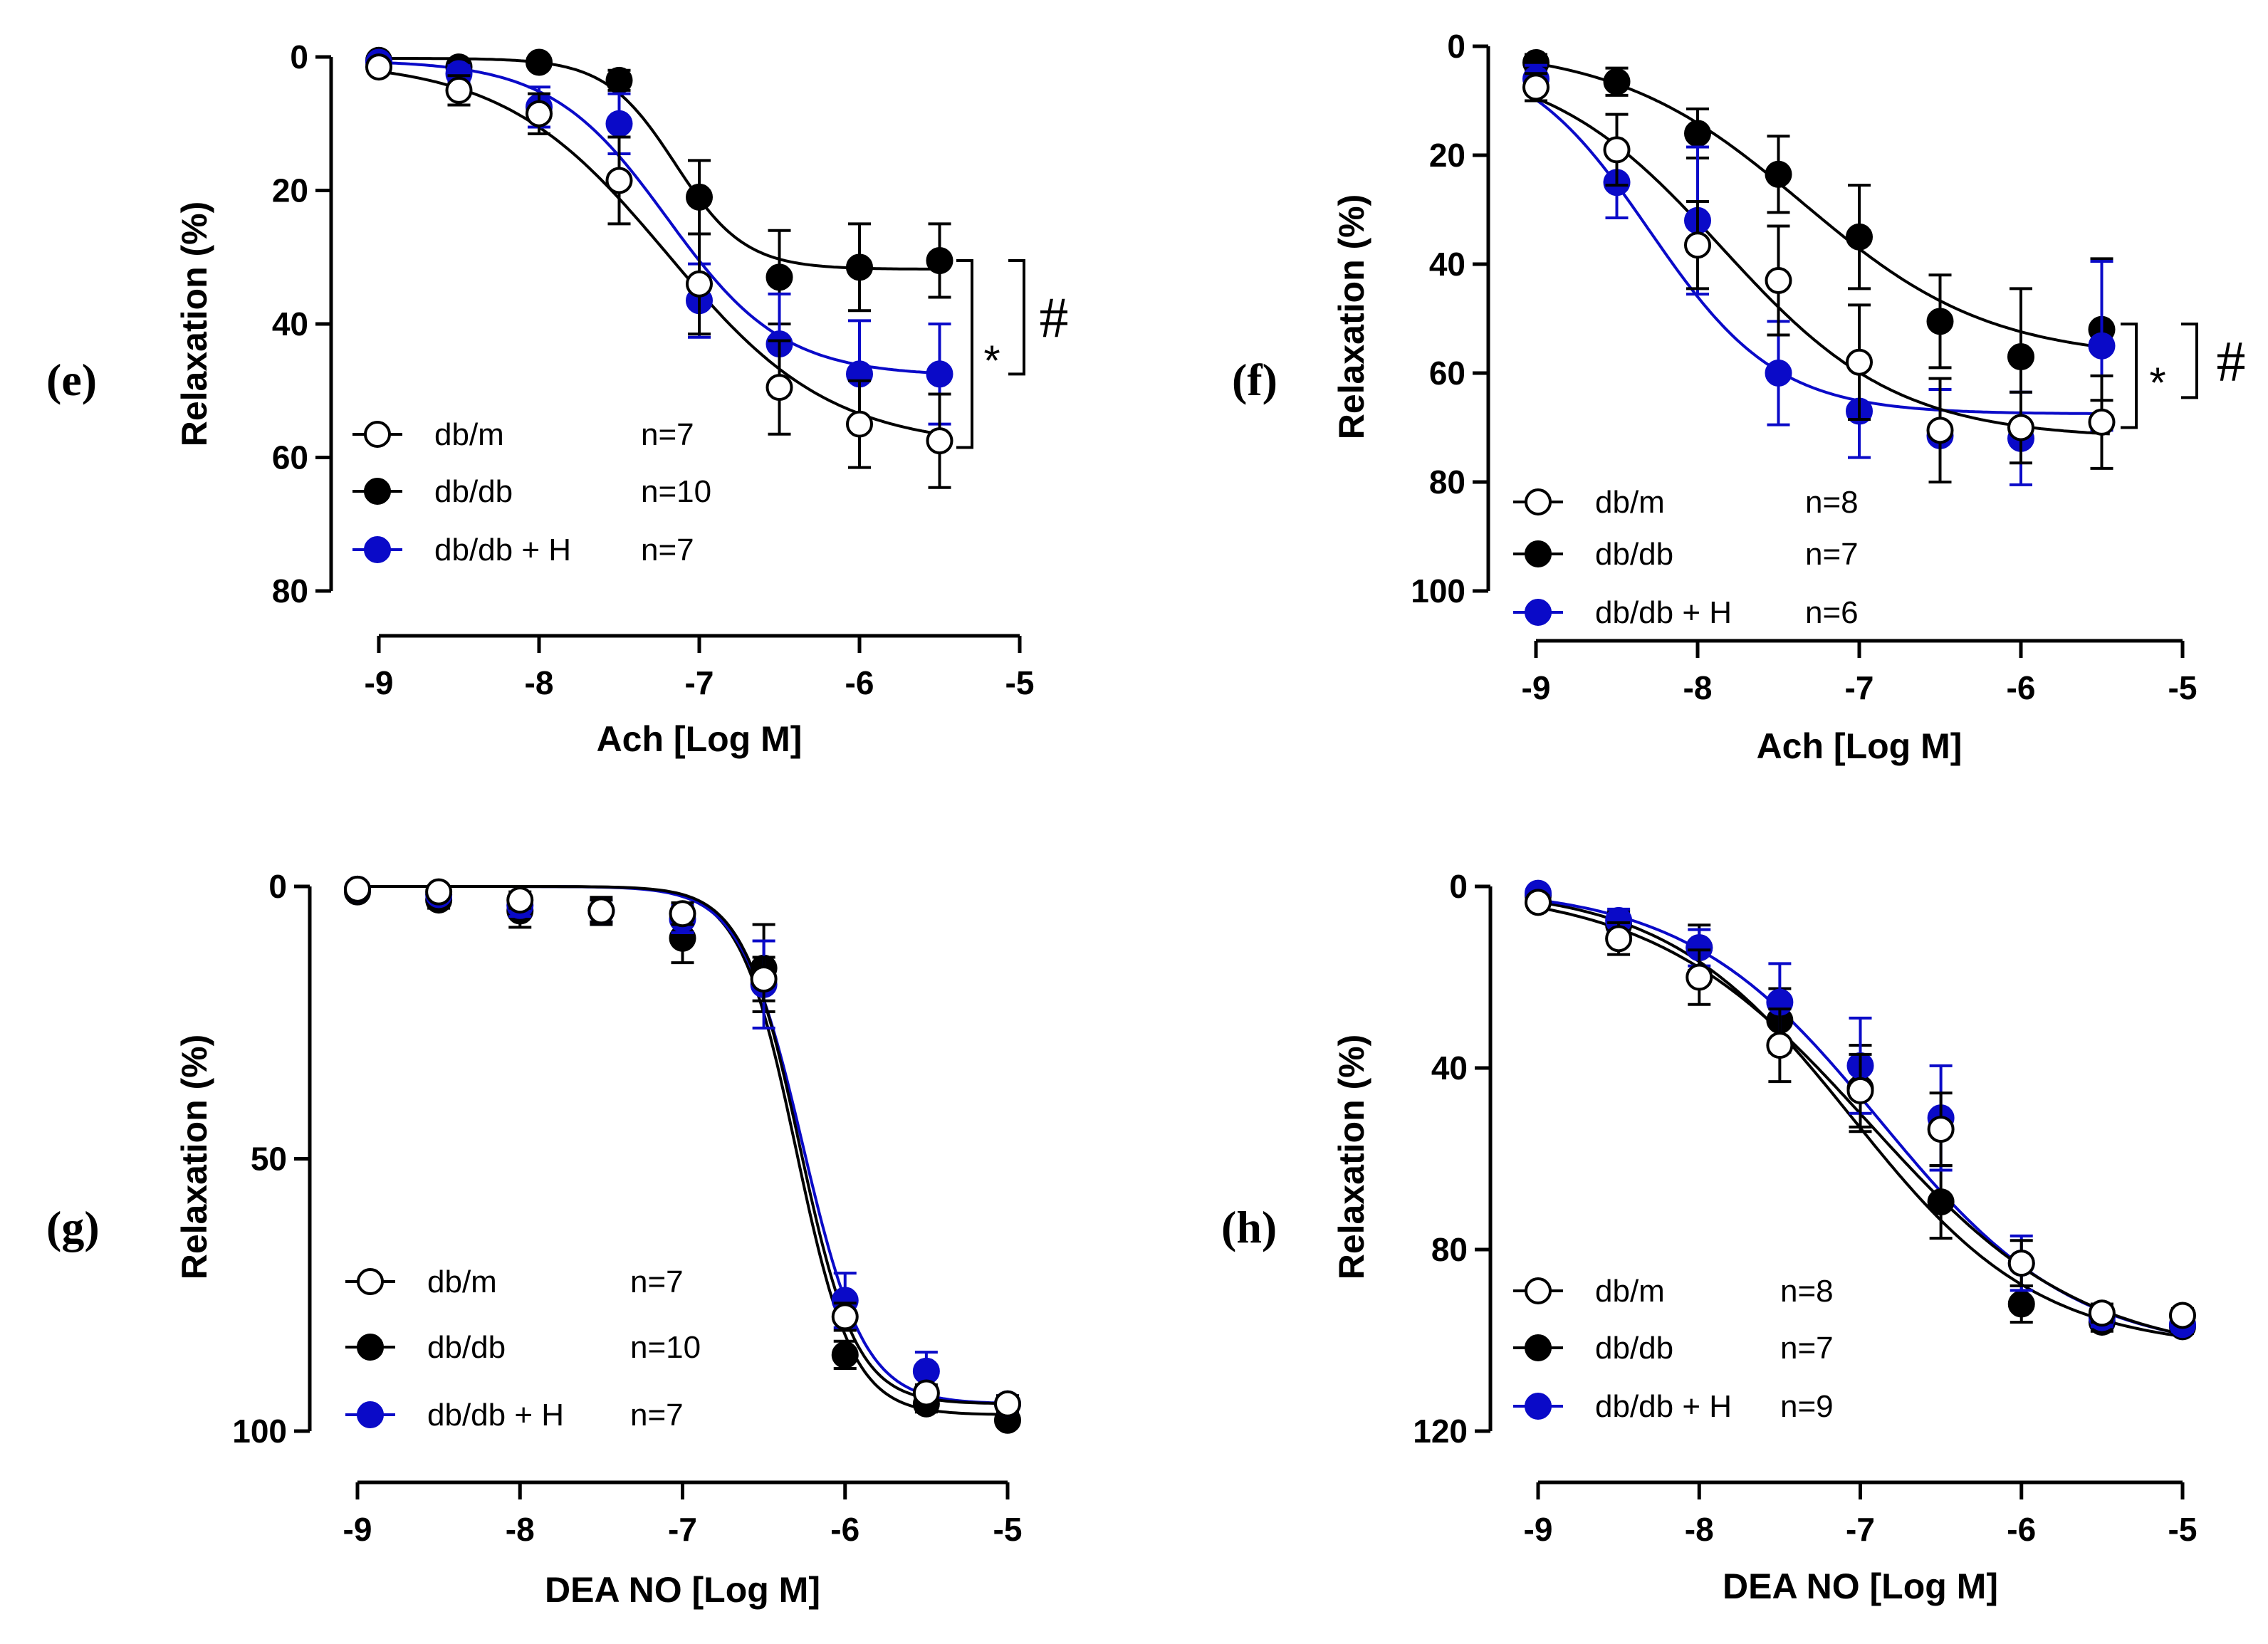 The image size is (2268, 1644). What do you see at coordinates (1822, 206) in the screenshot?
I see `fit-curve-db-db` at bounding box center [1822, 206].